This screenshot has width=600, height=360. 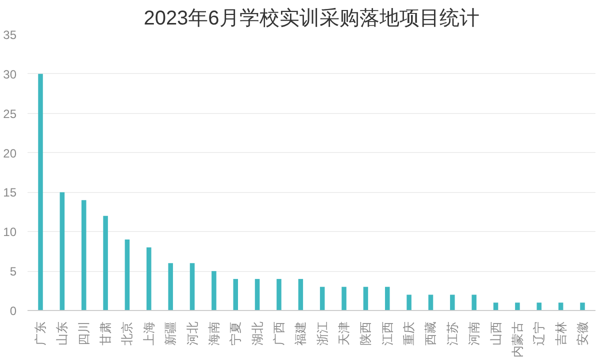 What do you see at coordinates (13, 311) in the screenshot?
I see `y-tick-label: 0` at bounding box center [13, 311].